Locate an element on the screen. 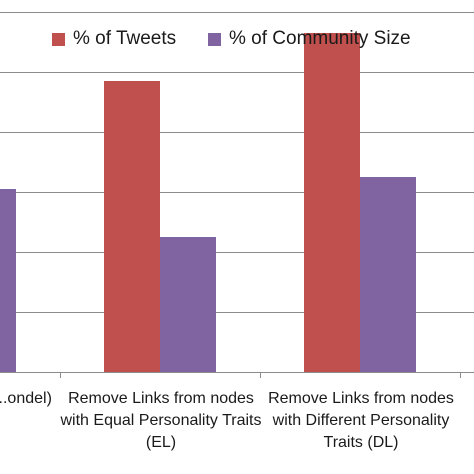 This screenshot has height=474, width=474. legend-label-community-size: % of Community Size is located at coordinates (320, 38).